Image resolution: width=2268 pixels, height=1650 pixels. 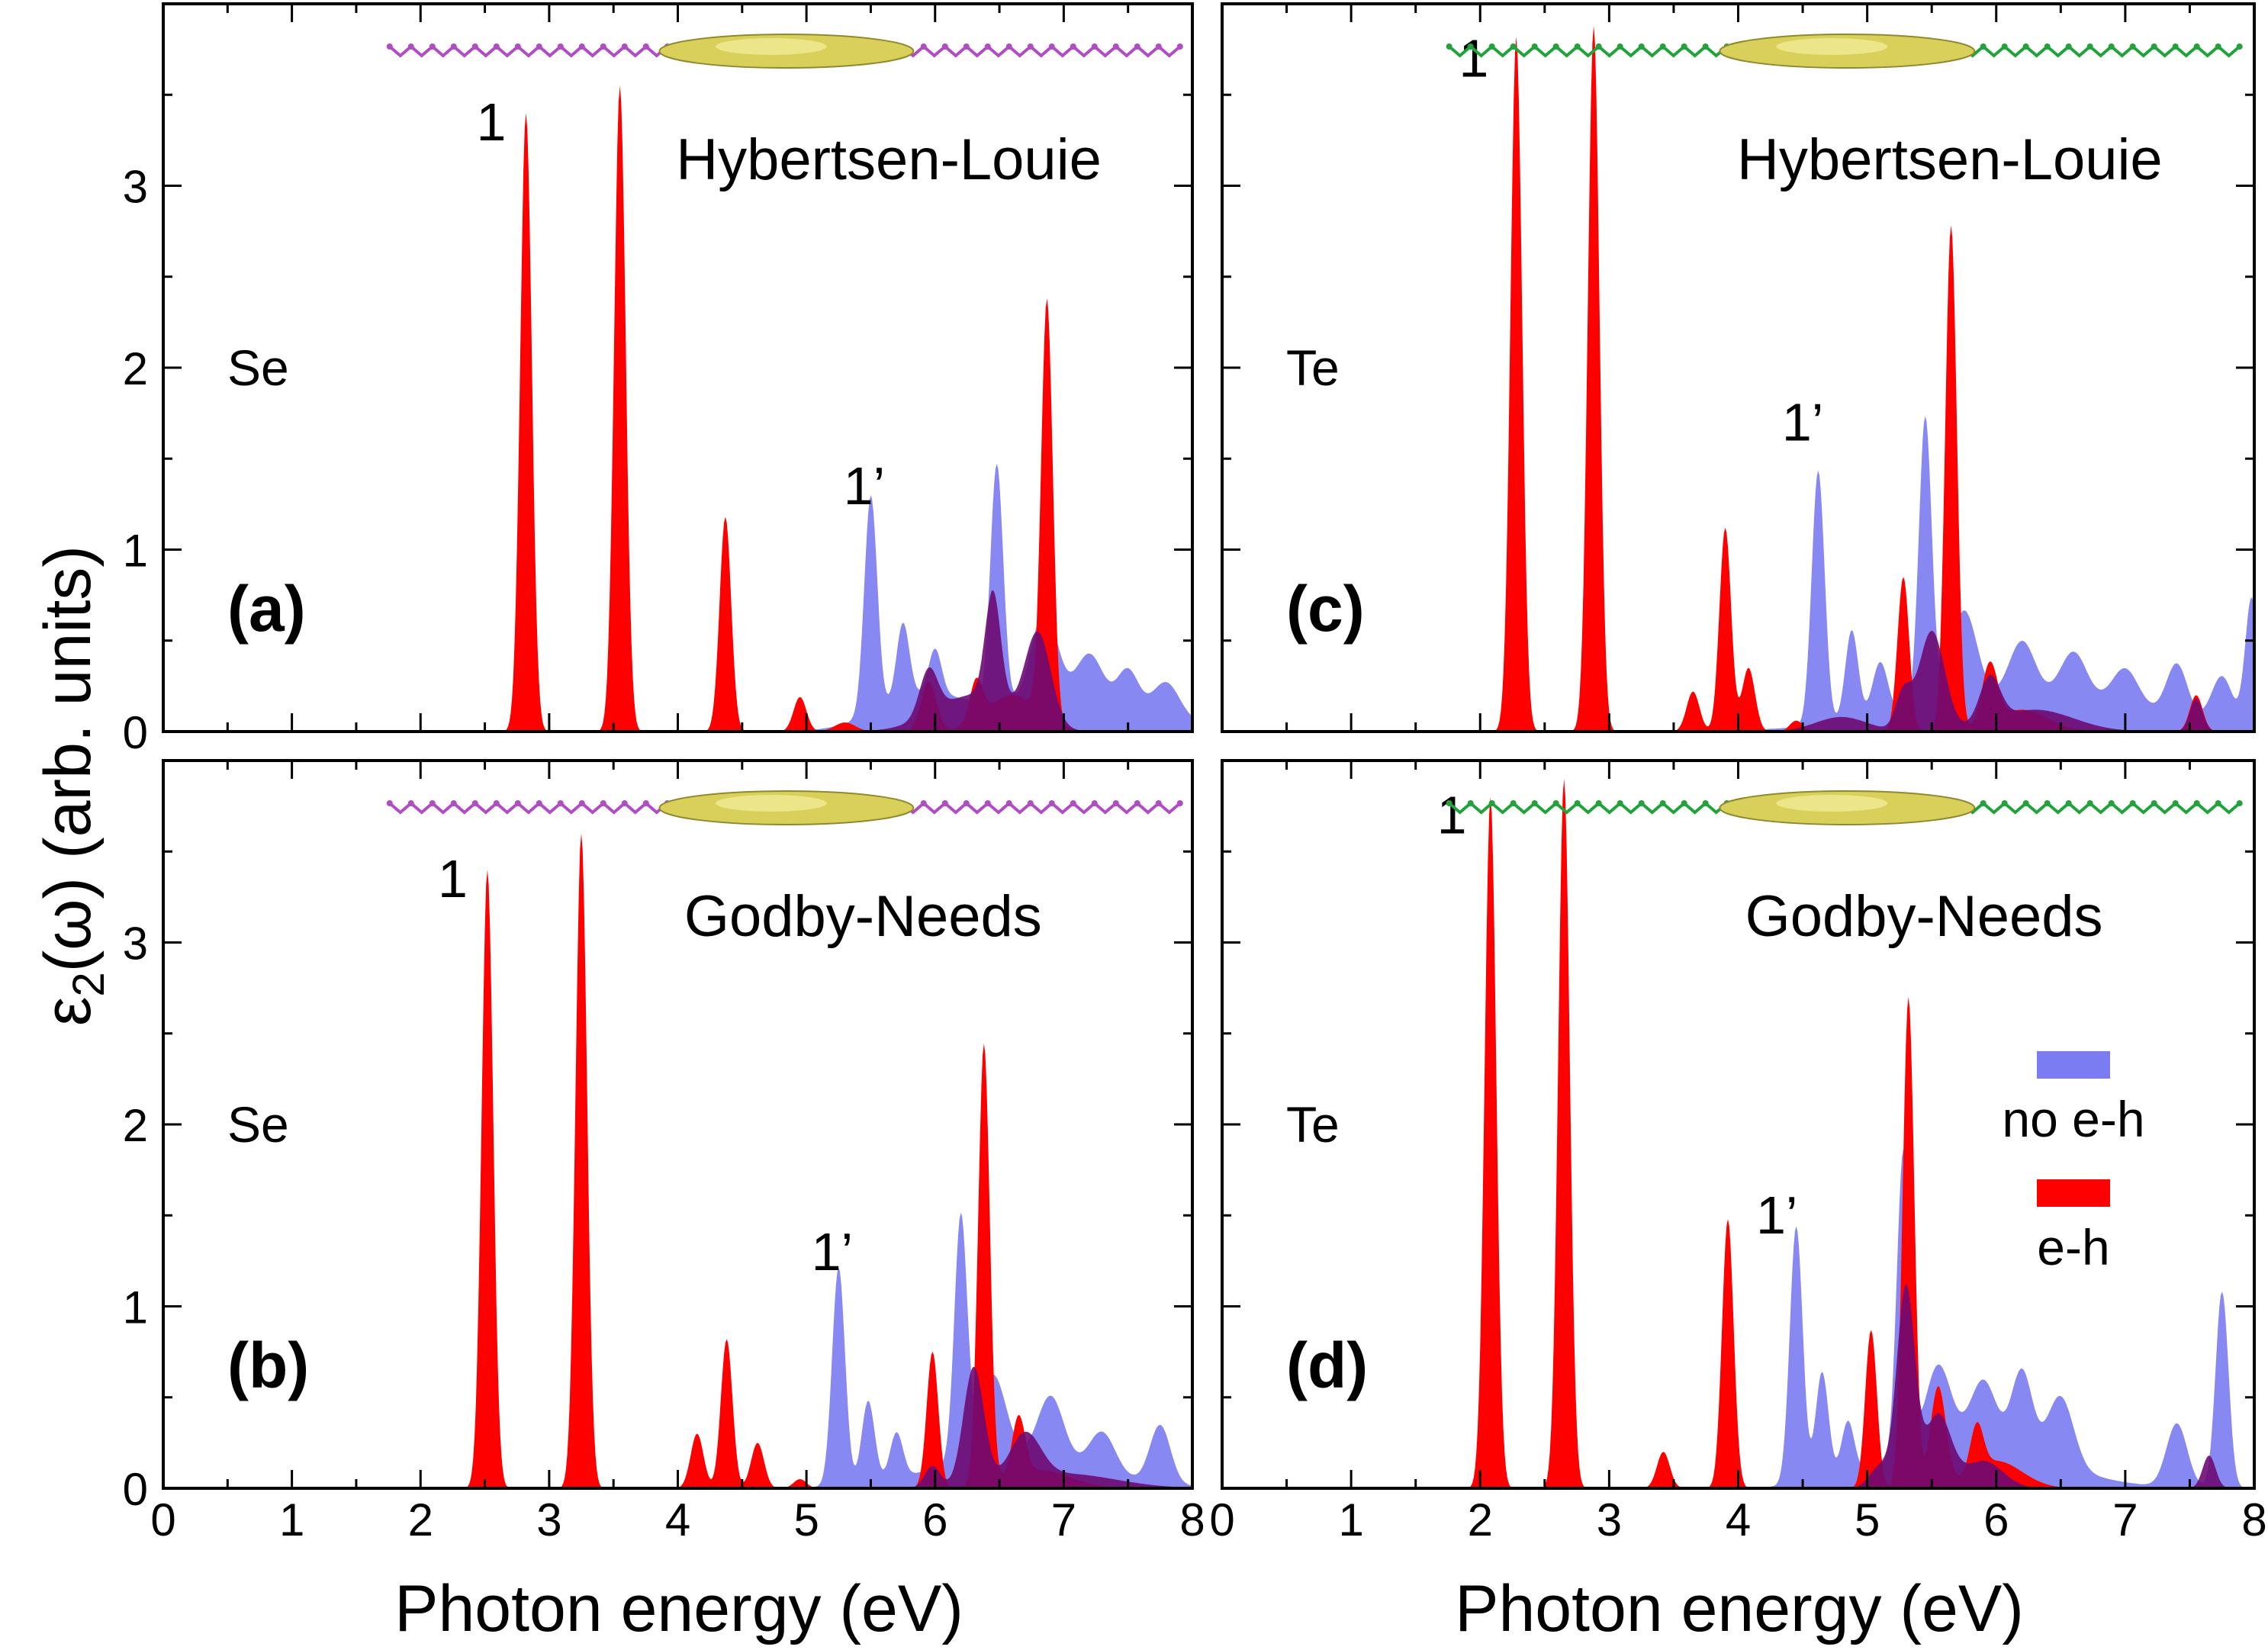 What do you see at coordinates (68, 758) in the screenshot?
I see `y-axis-label-rest: (ω) (arb. units)` at bounding box center [68, 758].